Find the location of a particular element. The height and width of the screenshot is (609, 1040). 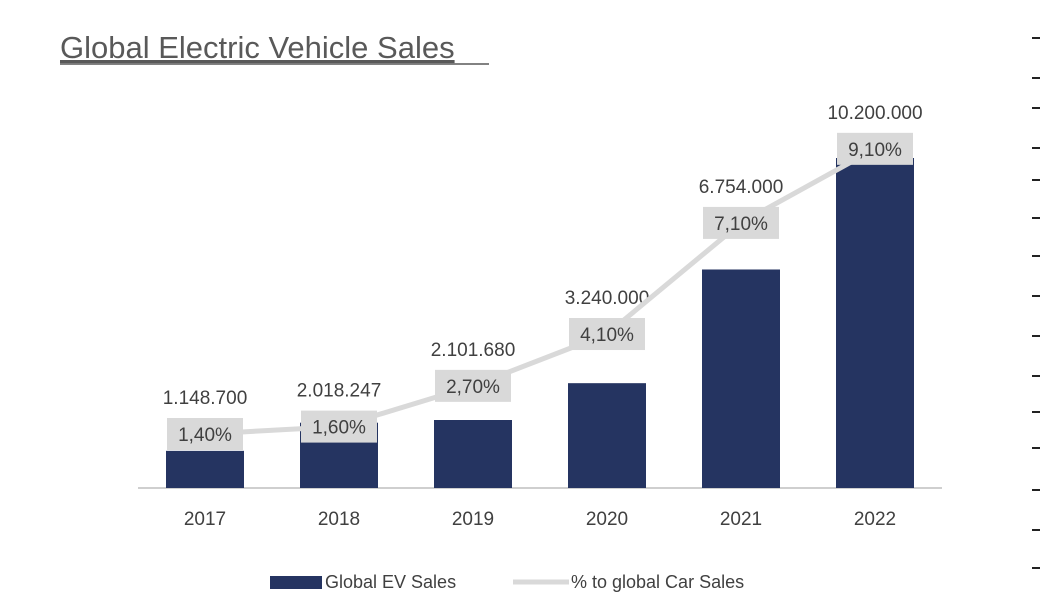

legend-label-pct: % to global Car Sales is located at coordinates (657, 582).